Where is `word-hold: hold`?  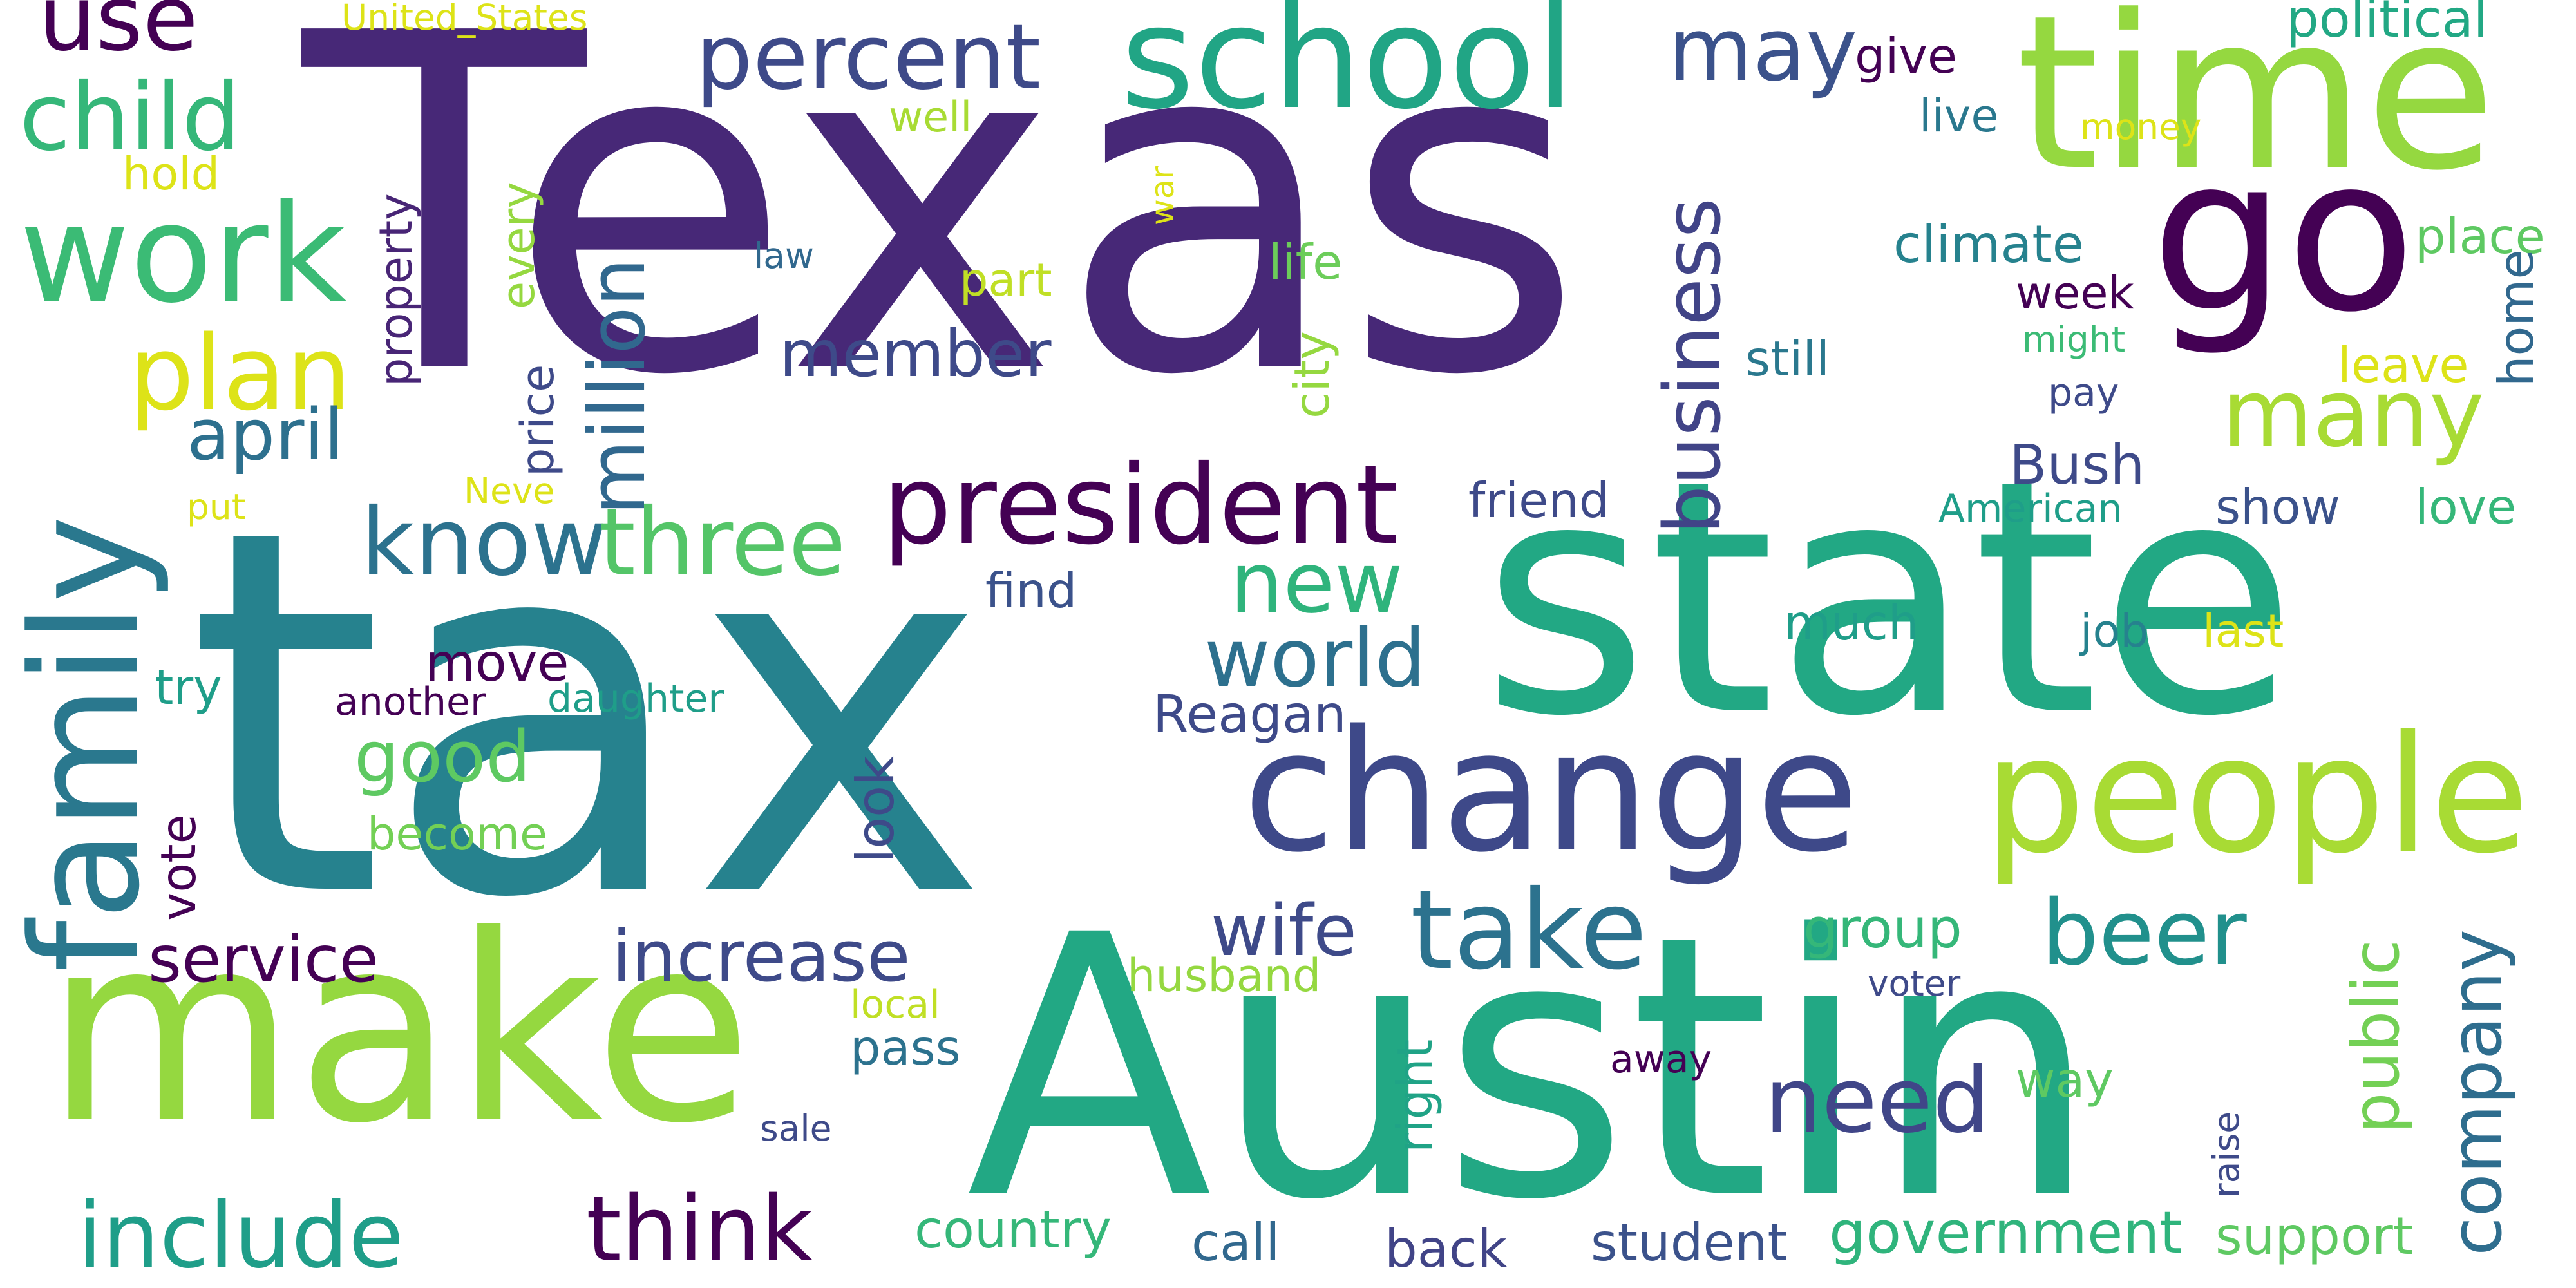 word-hold: hold is located at coordinates (171, 174).